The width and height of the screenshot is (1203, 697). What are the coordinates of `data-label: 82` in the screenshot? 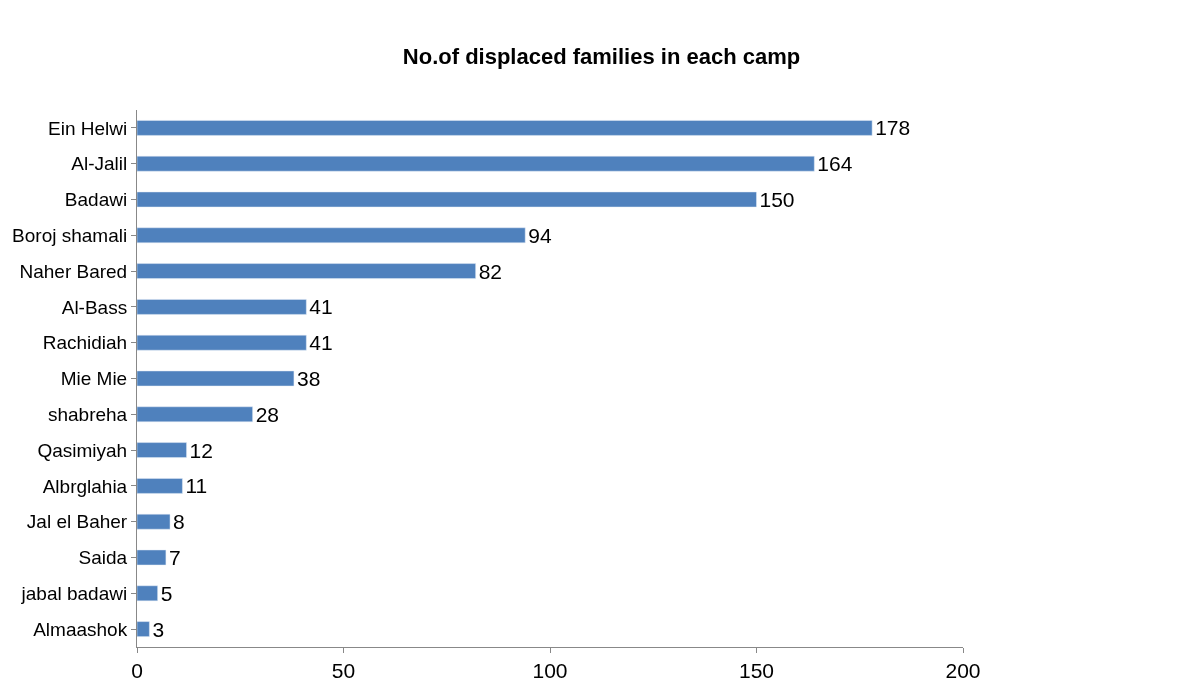 It's located at (490, 271).